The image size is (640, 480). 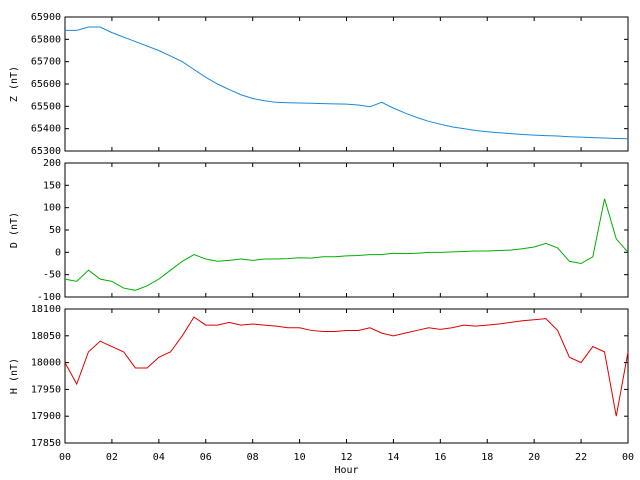 What do you see at coordinates (55, 230) in the screenshot?
I see `y-tick-label: 50` at bounding box center [55, 230].